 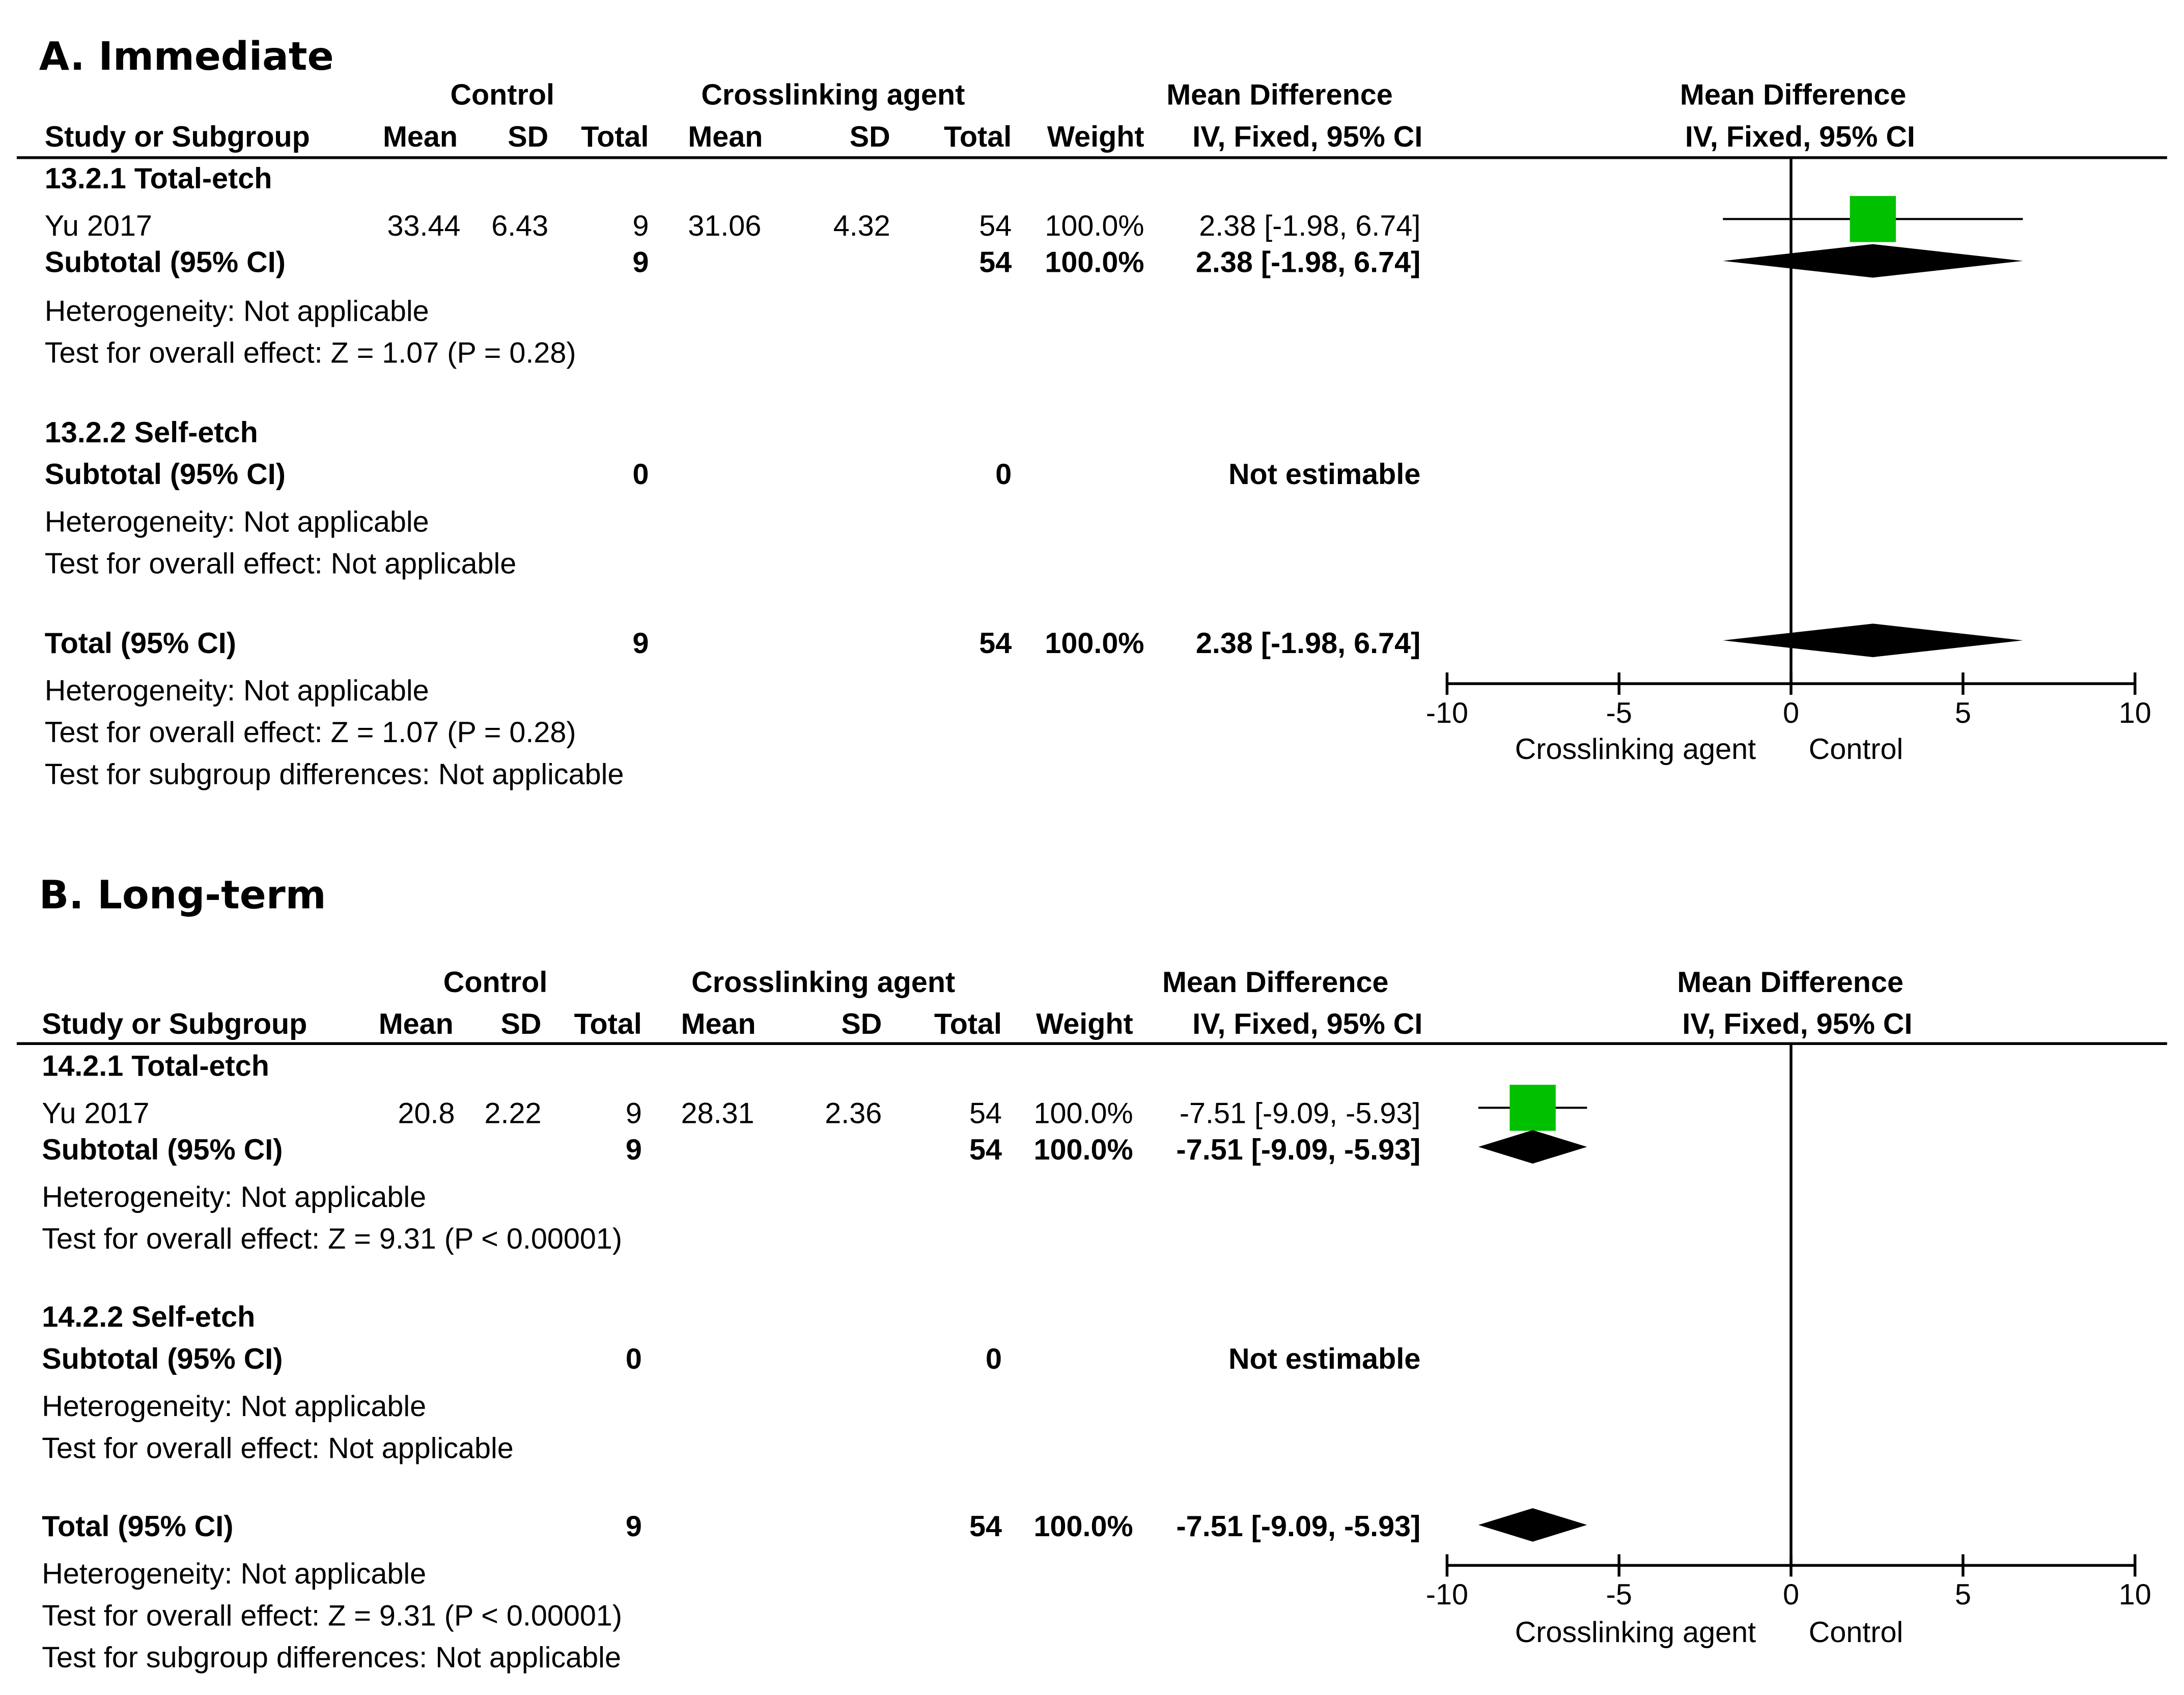 I want to click on control-mean: 20.8, so click(x=426, y=1113).